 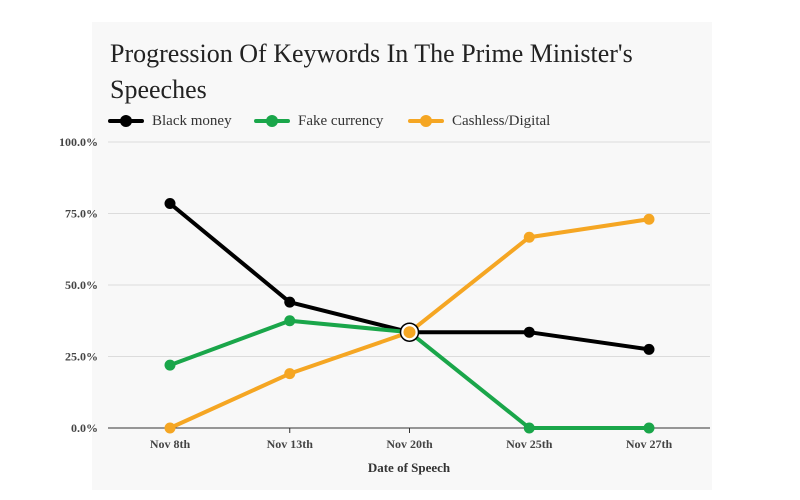 What do you see at coordinates (78, 142) in the screenshot?
I see `y-tick-label: 100.0%` at bounding box center [78, 142].